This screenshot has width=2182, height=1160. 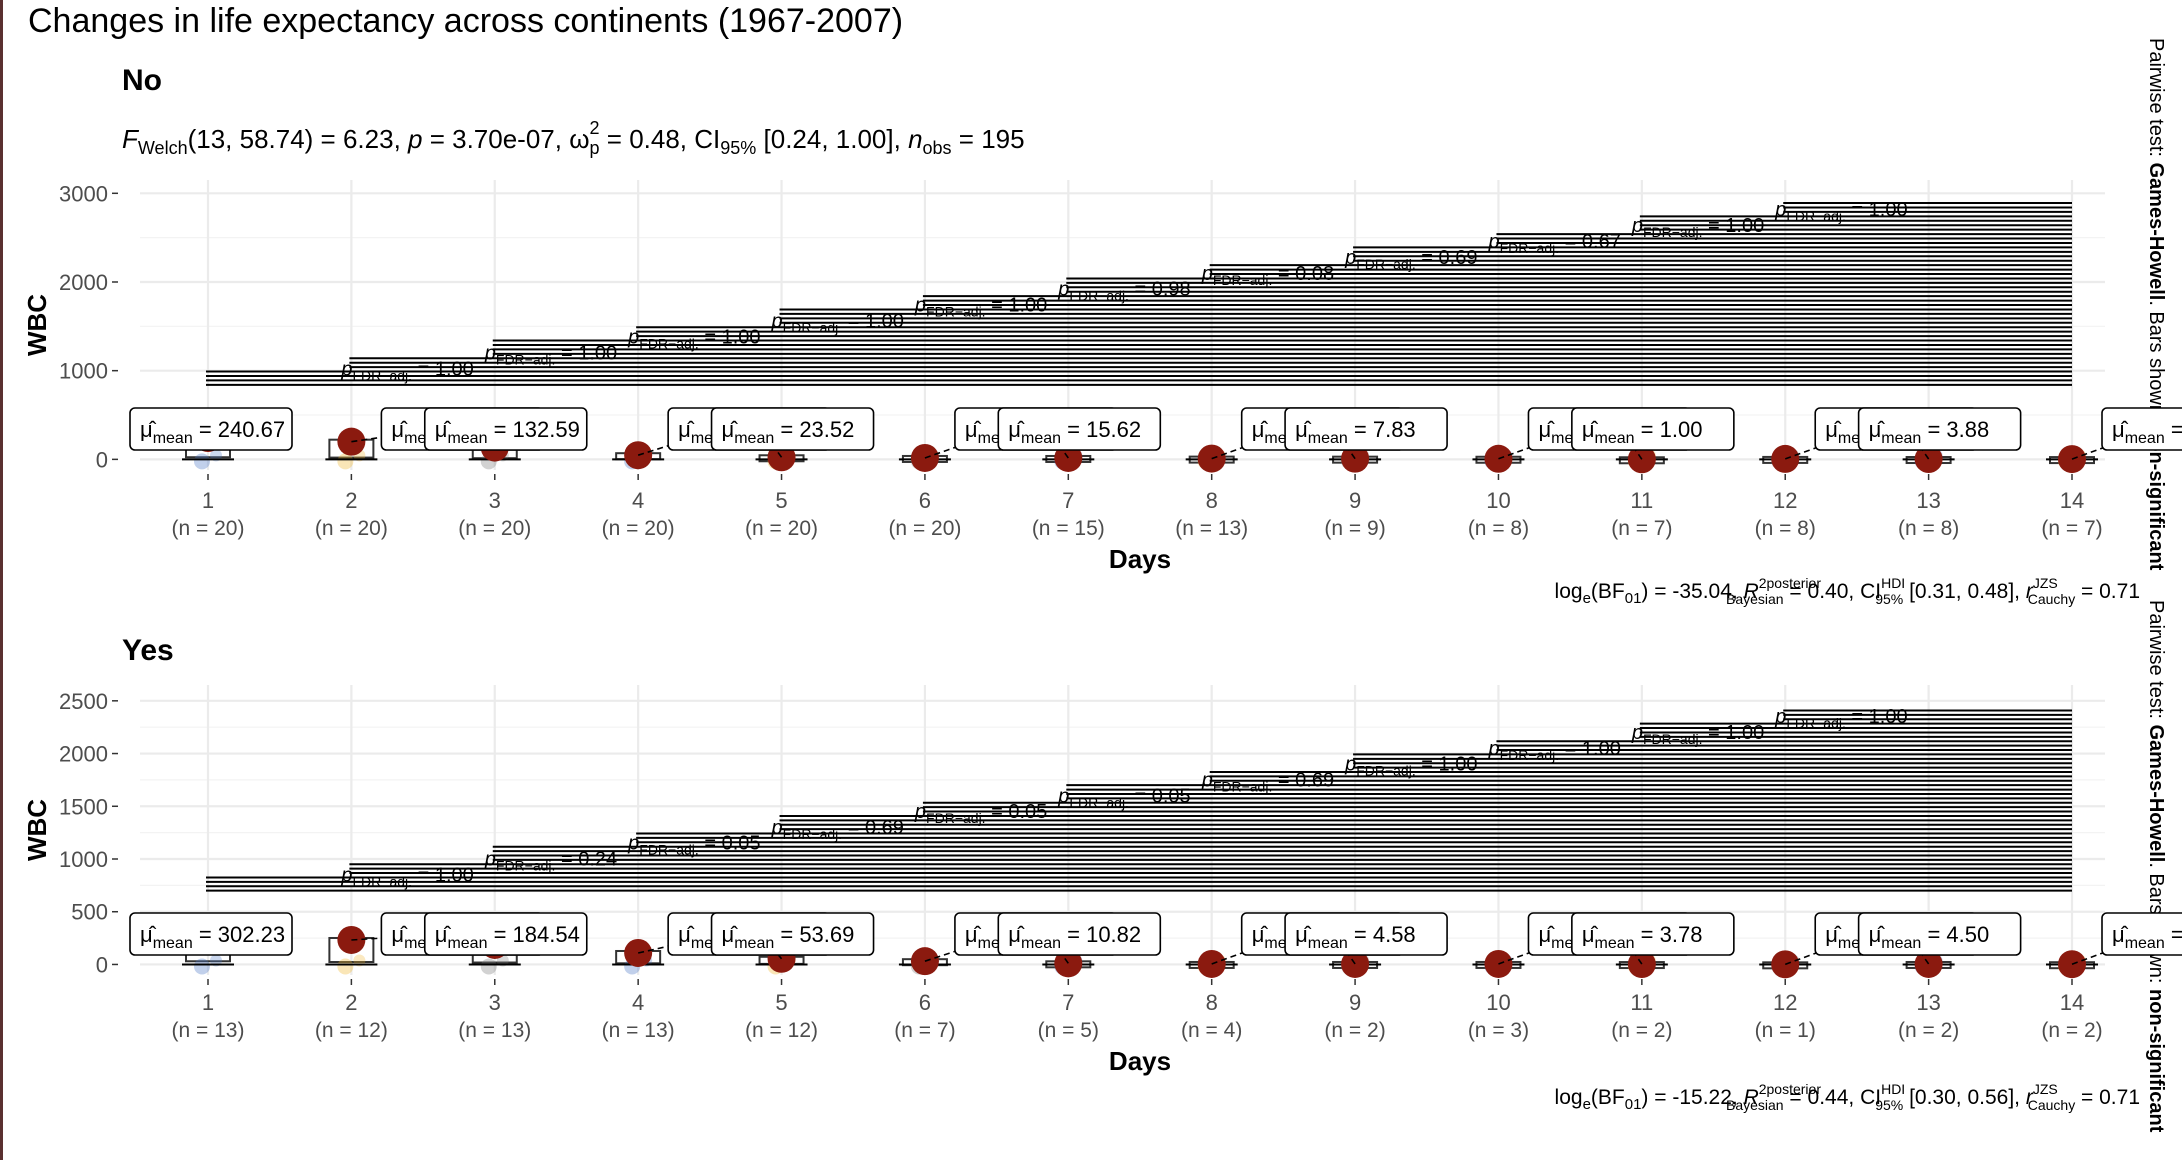 I want to click on x-tick-label: 9, so click(x=1355, y=500).